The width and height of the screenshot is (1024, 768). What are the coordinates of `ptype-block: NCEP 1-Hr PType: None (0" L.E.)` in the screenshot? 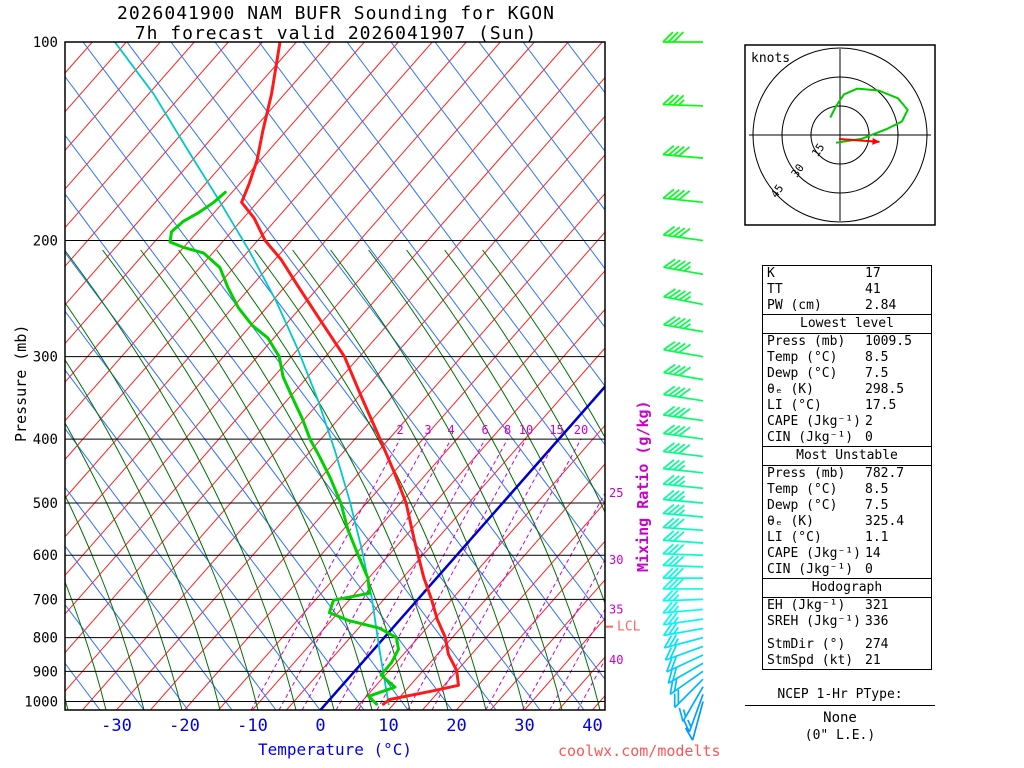 It's located at (840, 715).